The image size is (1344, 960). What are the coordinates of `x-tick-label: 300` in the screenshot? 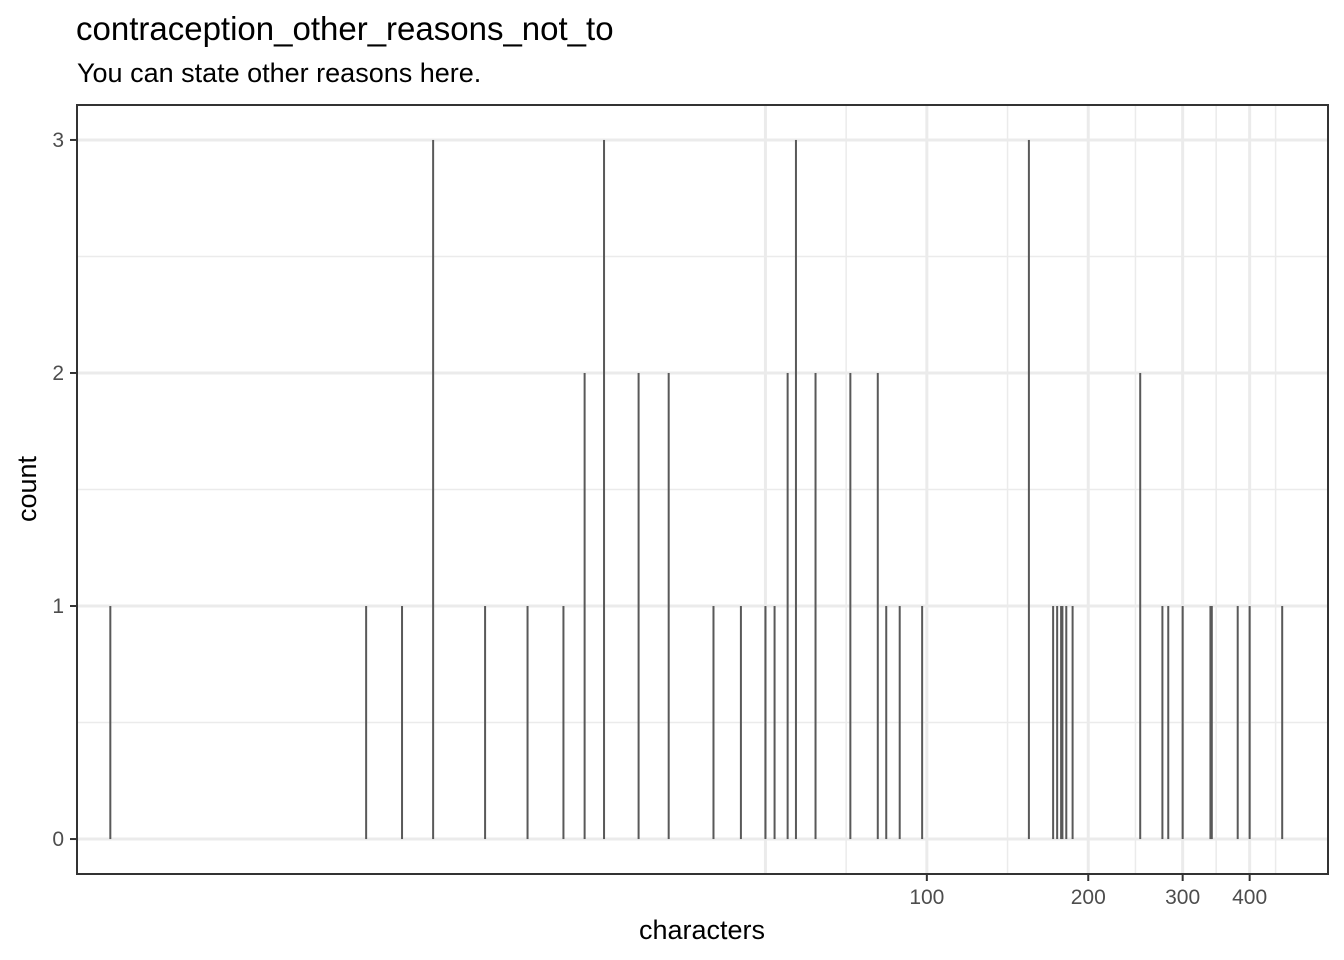 It's located at (1182, 897).